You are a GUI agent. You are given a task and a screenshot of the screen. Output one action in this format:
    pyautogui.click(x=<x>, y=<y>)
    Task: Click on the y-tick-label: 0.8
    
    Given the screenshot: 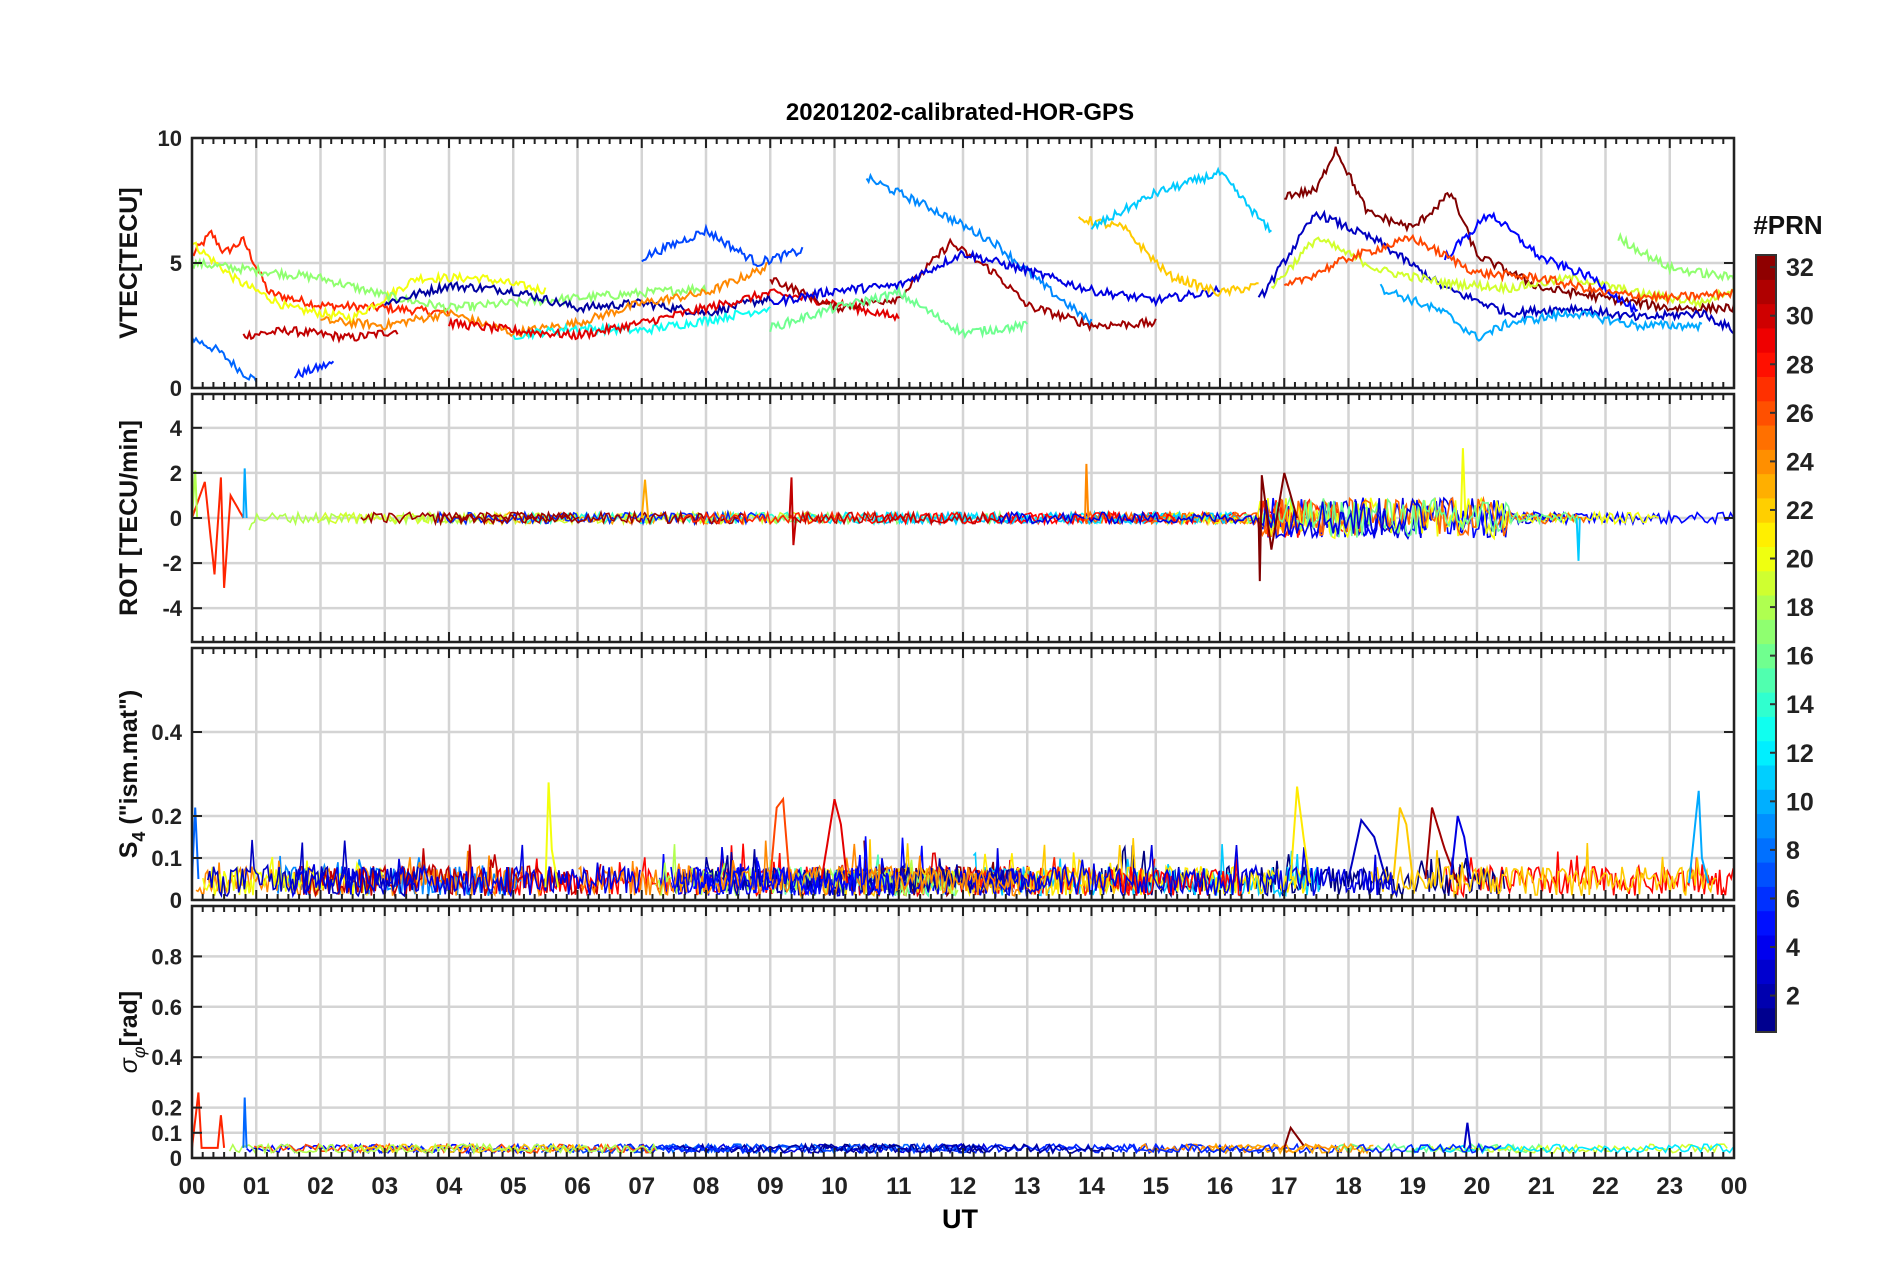 What is the action you would take?
    pyautogui.click(x=166, y=956)
    